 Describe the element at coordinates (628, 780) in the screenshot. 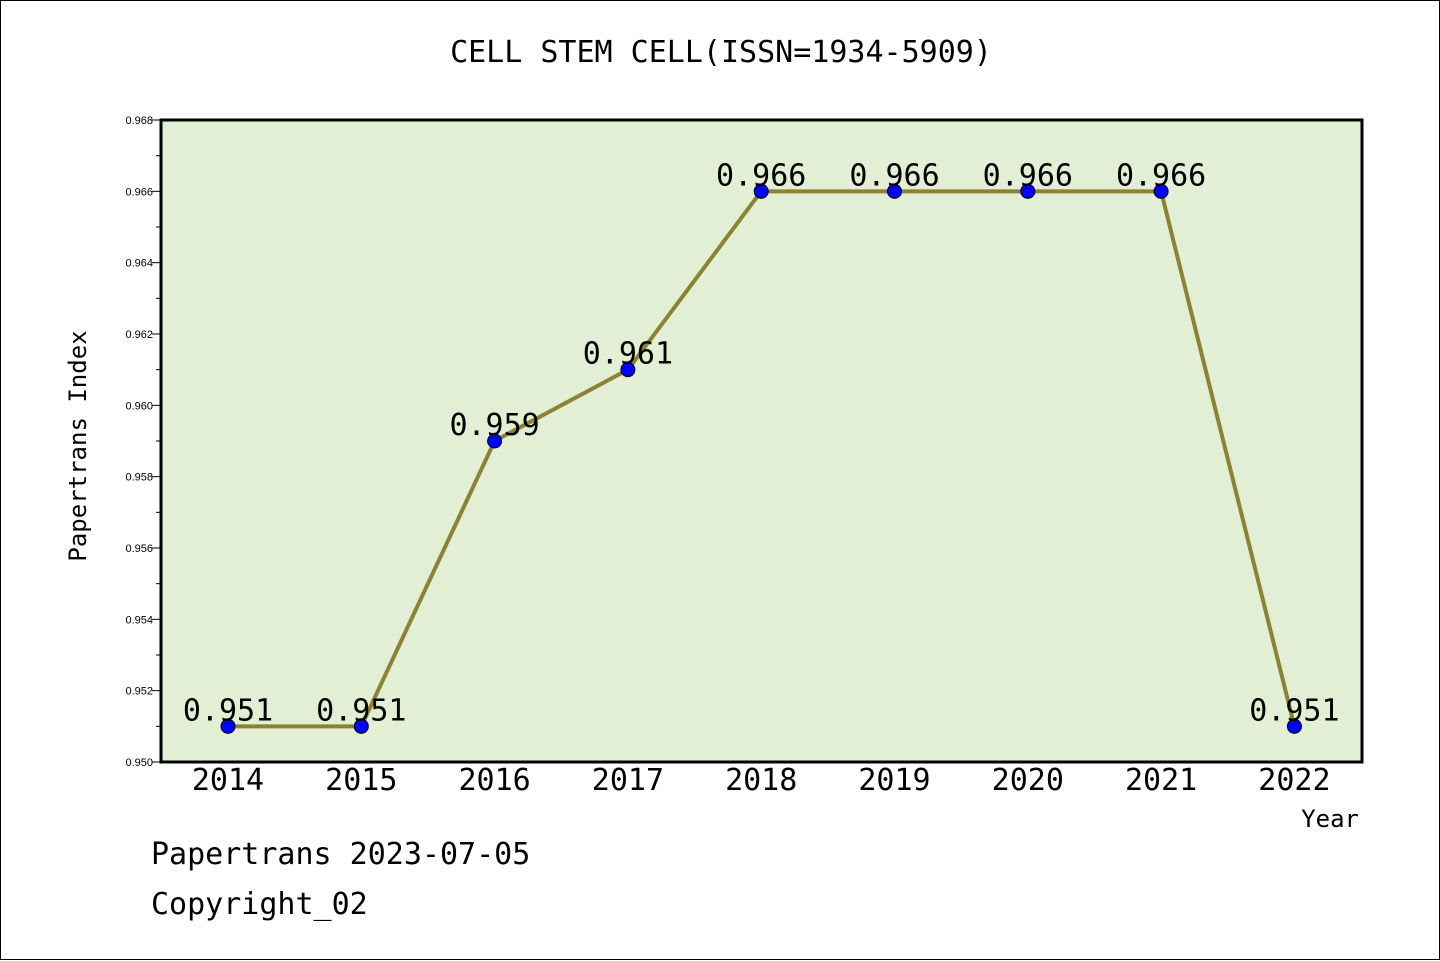

I see `x-tick-label: 2017` at that location.